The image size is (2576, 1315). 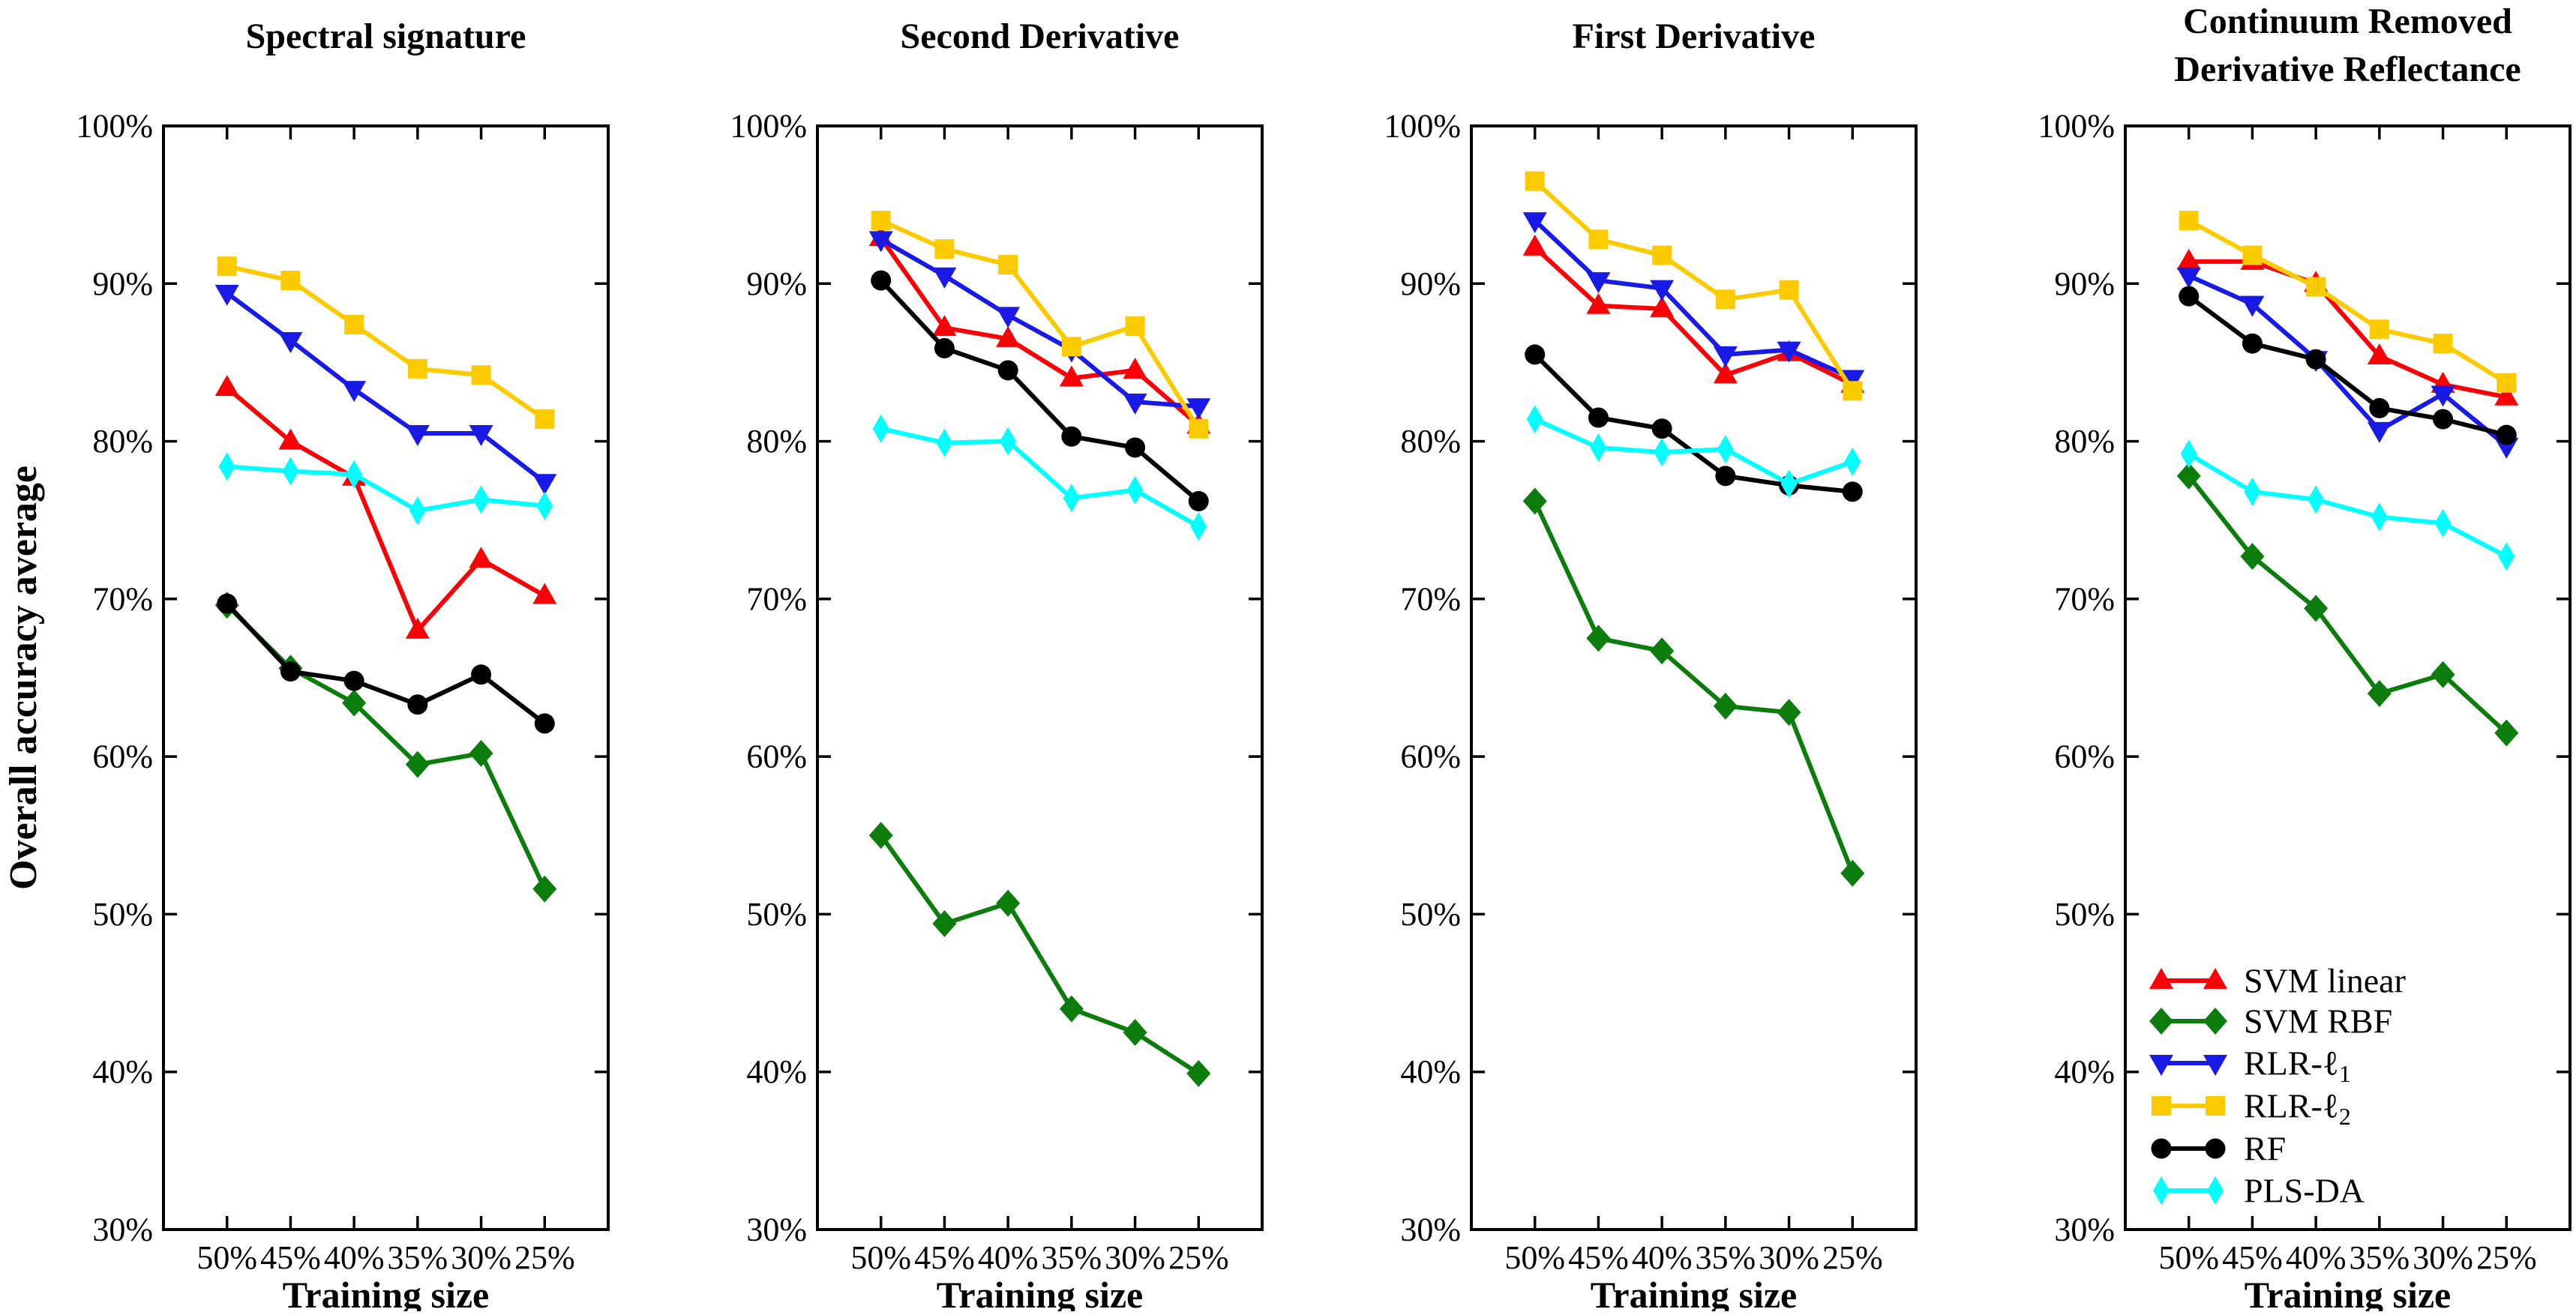 I want to click on panel-title: First Derivative, so click(x=1695, y=36).